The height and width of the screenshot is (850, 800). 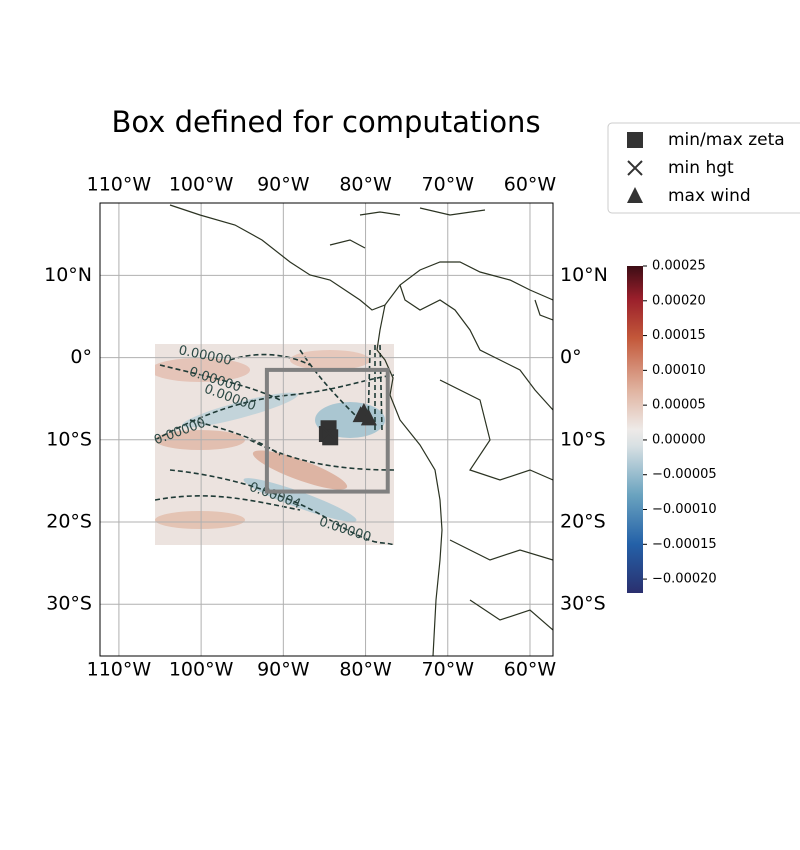 I want to click on colorbar-tick-label: −0.00020, so click(x=684, y=579).